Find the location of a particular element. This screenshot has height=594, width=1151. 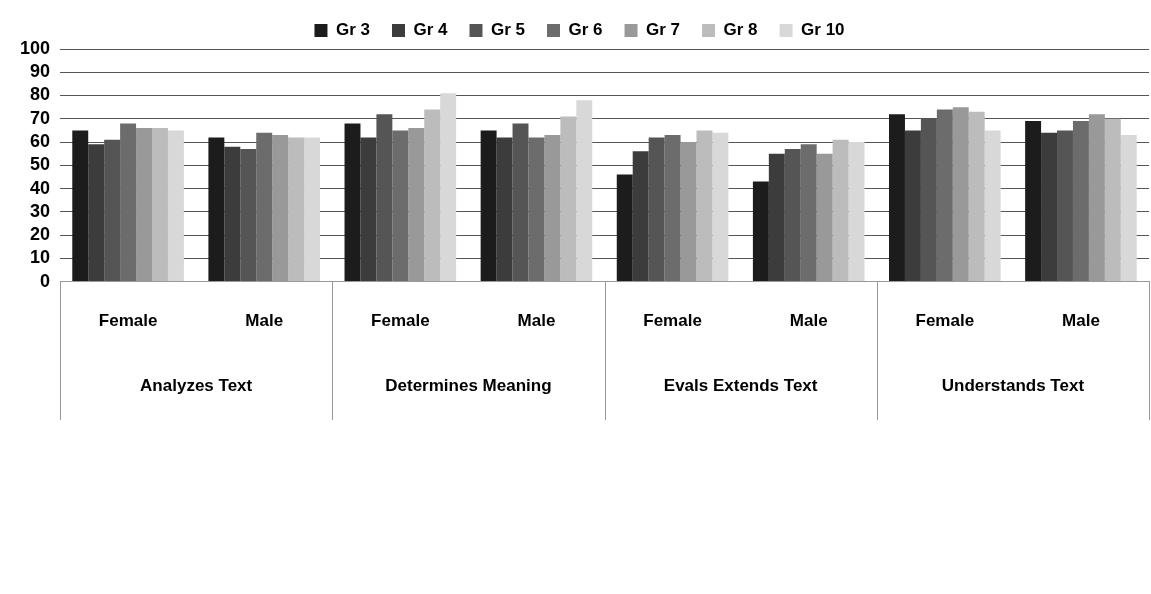

y-tick-label: 50 is located at coordinates (40, 164).